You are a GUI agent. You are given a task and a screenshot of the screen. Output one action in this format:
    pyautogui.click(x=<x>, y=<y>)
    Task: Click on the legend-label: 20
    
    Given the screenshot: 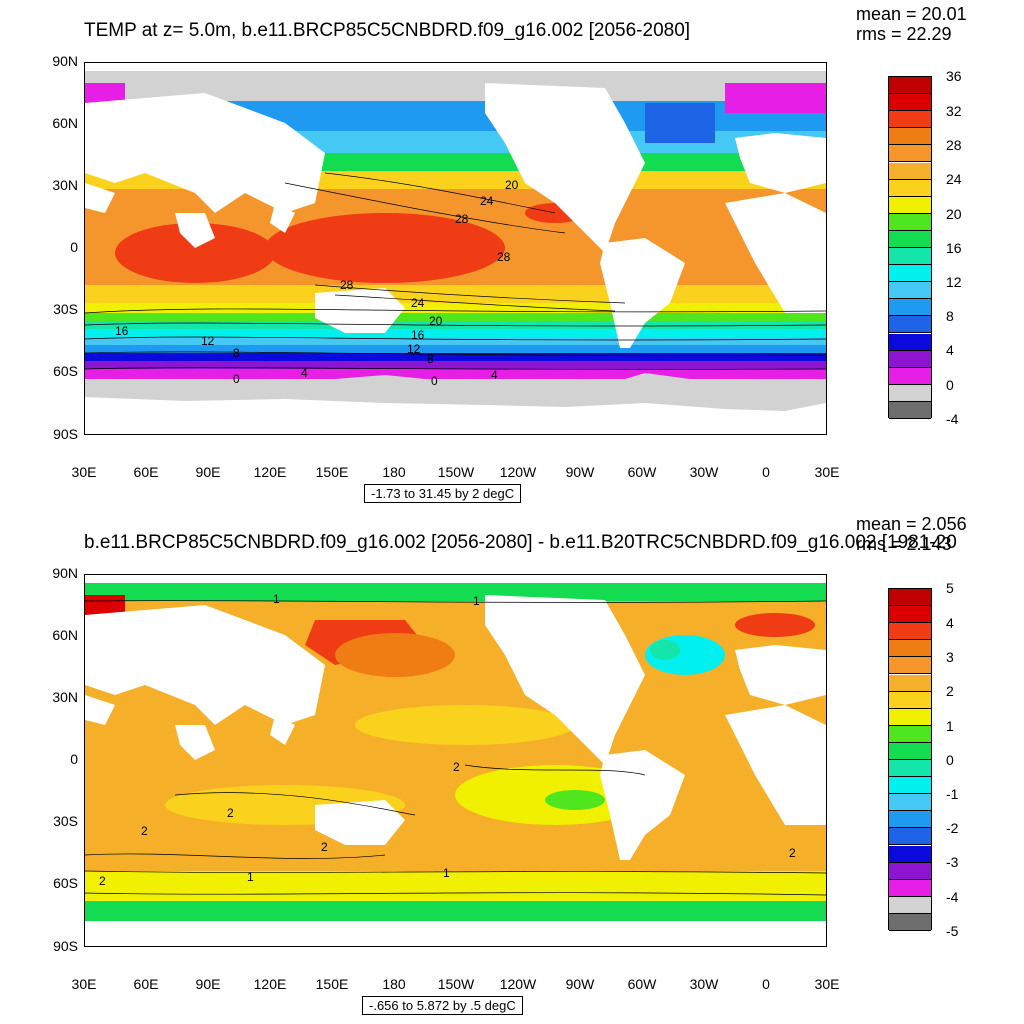 What is the action you would take?
    pyautogui.click(x=954, y=214)
    